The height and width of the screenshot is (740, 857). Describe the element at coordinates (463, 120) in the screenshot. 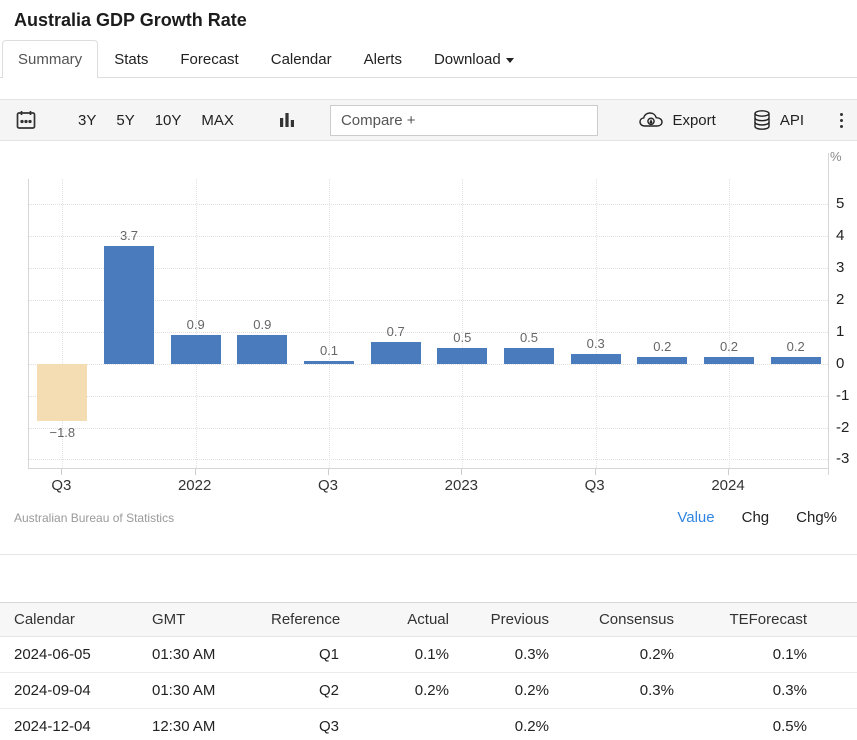

I see `compare-input` at that location.